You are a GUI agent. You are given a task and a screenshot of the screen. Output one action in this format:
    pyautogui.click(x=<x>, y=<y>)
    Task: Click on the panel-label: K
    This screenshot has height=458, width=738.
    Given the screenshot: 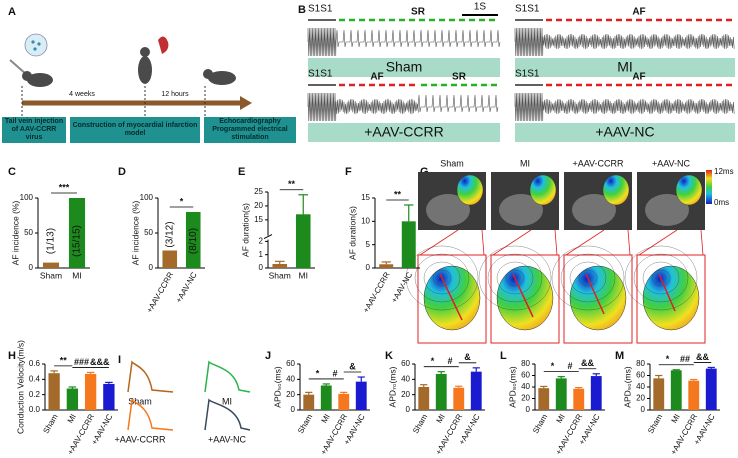 What is the action you would take?
    pyautogui.click(x=389, y=356)
    